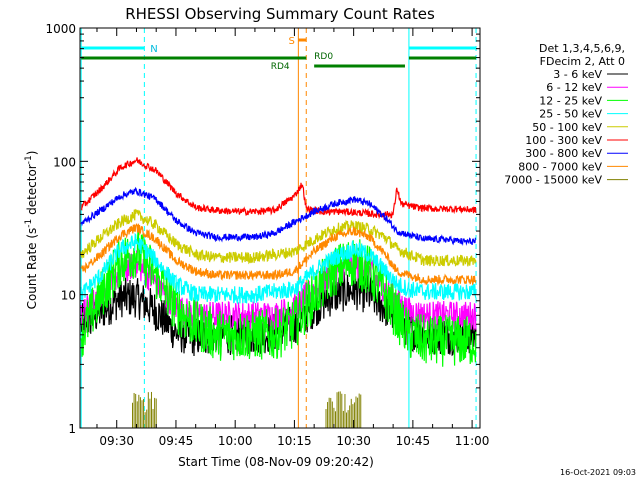  What do you see at coordinates (153, 49) in the screenshot?
I see `bar-label-n: N` at bounding box center [153, 49].